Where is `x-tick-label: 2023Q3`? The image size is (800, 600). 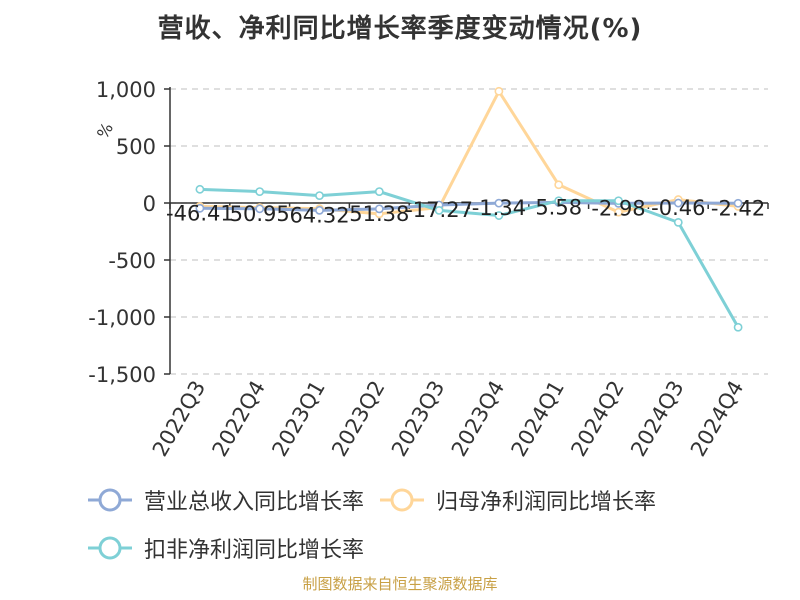 x-tick-label: 2023Q3 is located at coordinates (418, 418).